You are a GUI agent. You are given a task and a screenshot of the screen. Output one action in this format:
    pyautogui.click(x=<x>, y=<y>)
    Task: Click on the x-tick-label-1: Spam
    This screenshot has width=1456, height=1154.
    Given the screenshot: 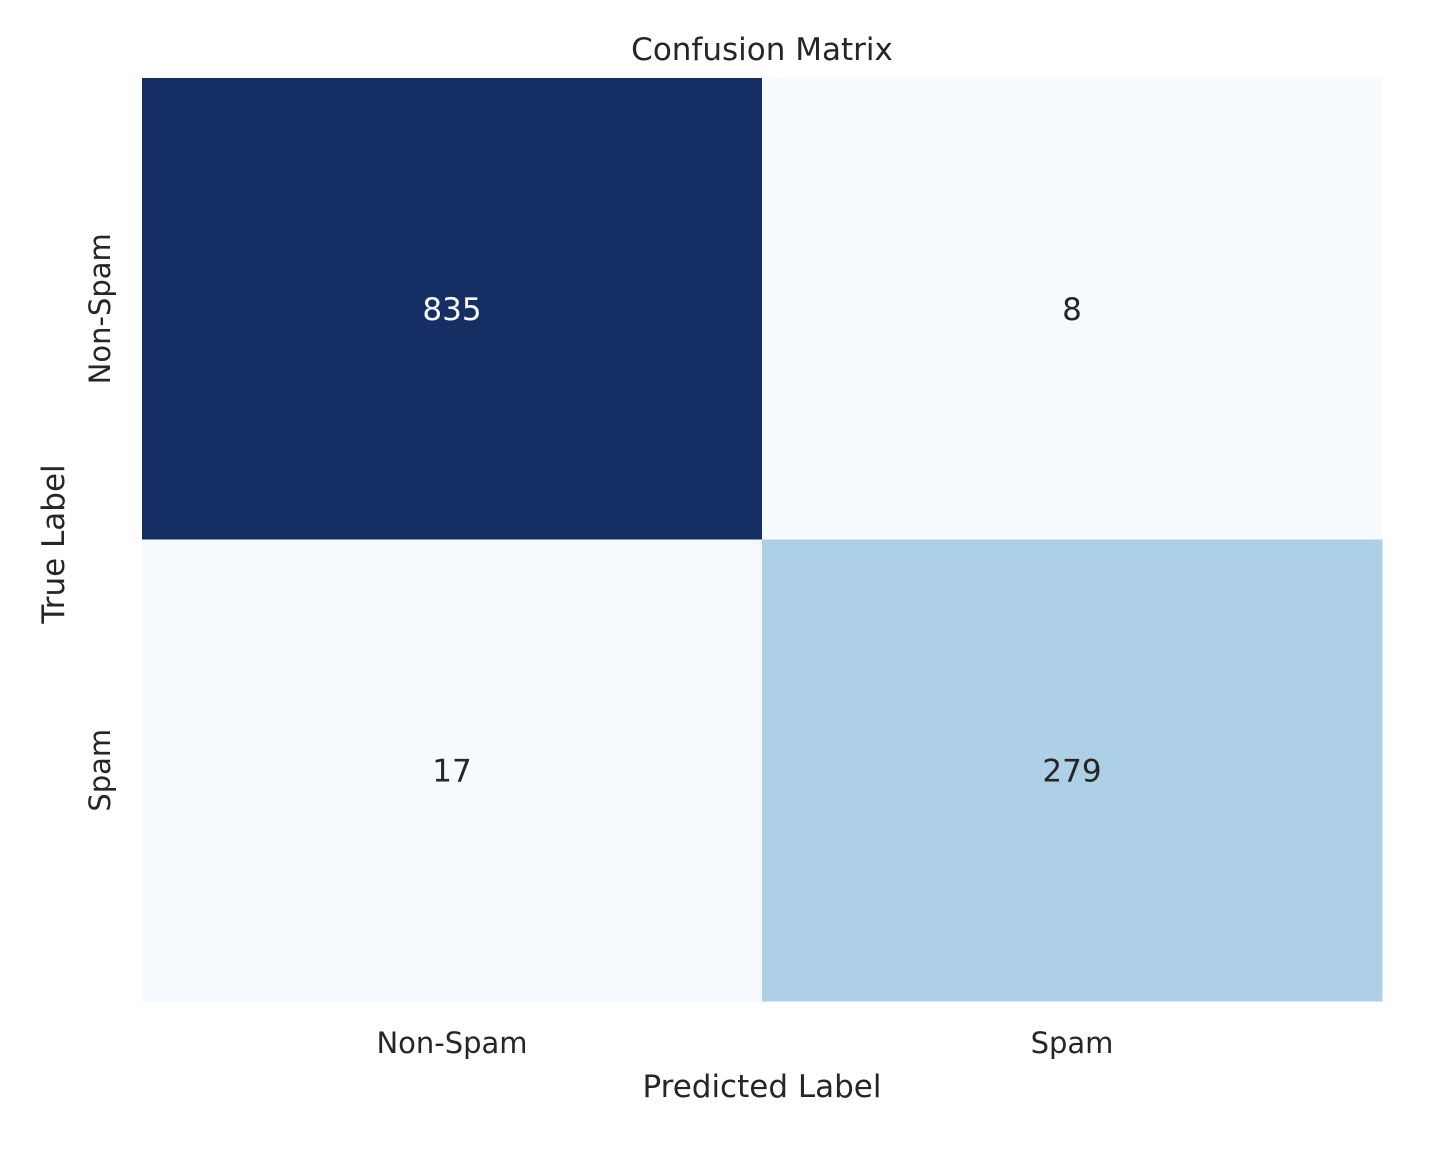 What is the action you would take?
    pyautogui.click(x=1072, y=1043)
    